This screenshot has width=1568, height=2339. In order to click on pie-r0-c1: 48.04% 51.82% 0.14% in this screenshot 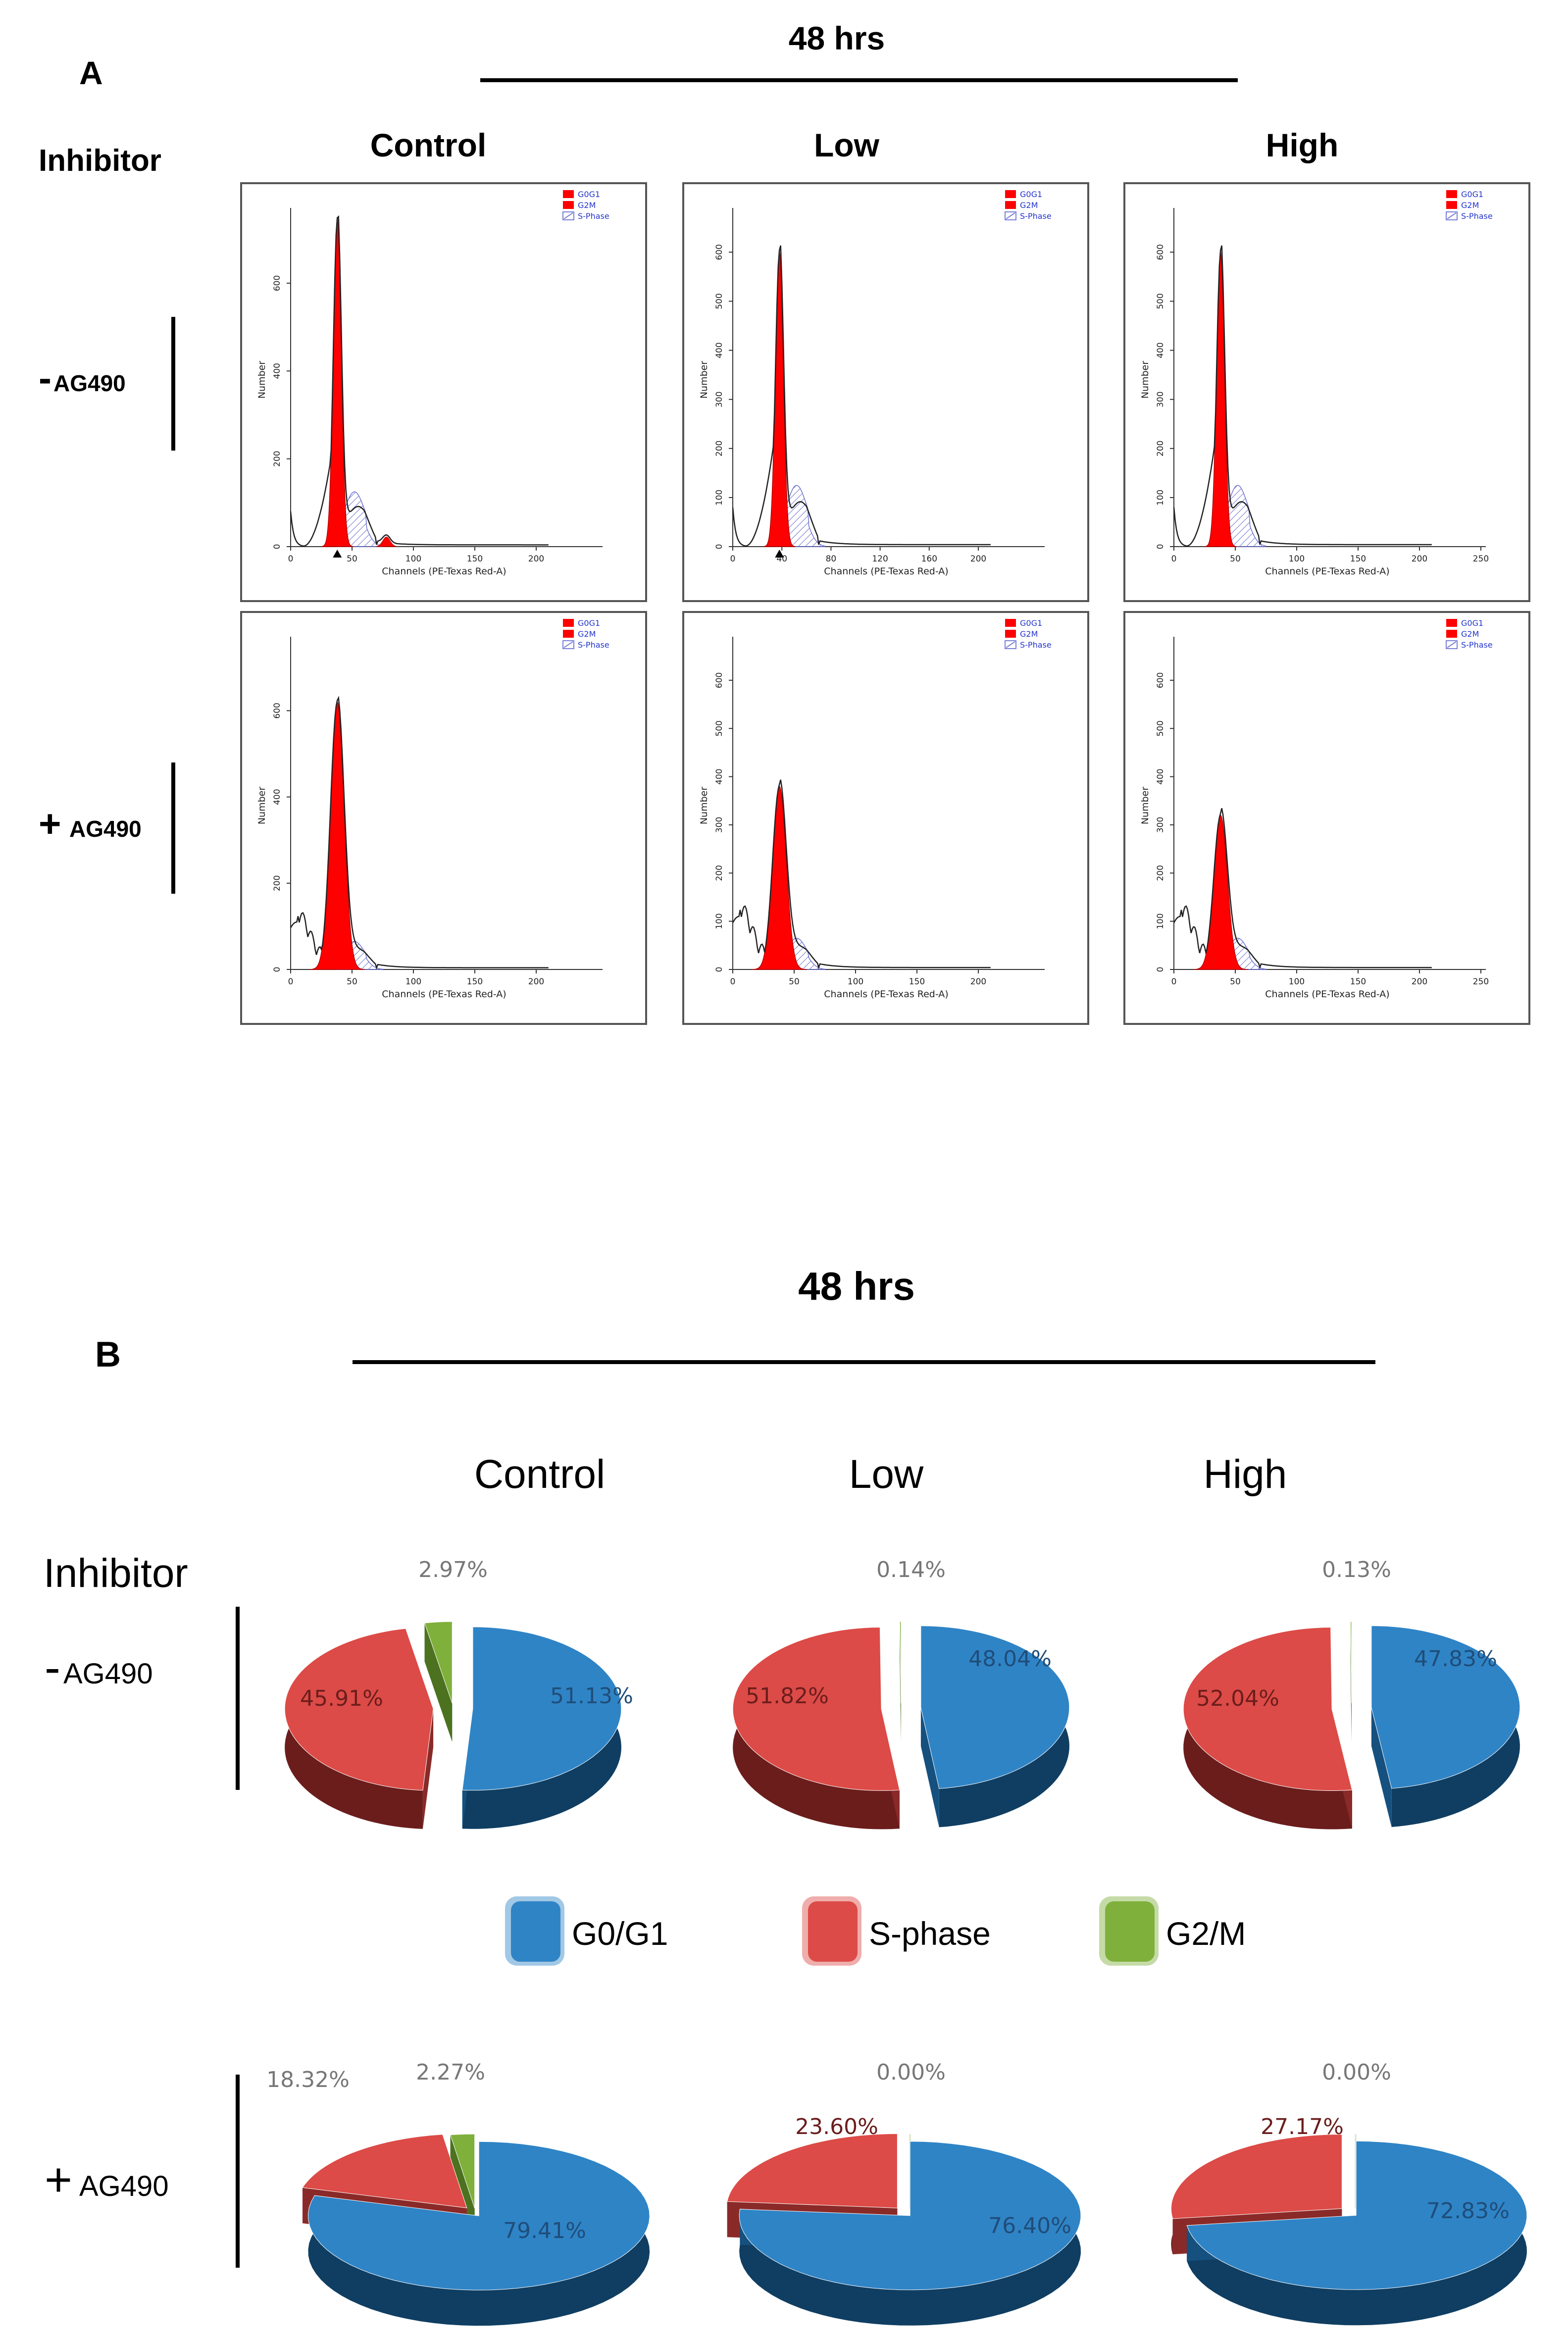, I will do `click(901, 1693)`.